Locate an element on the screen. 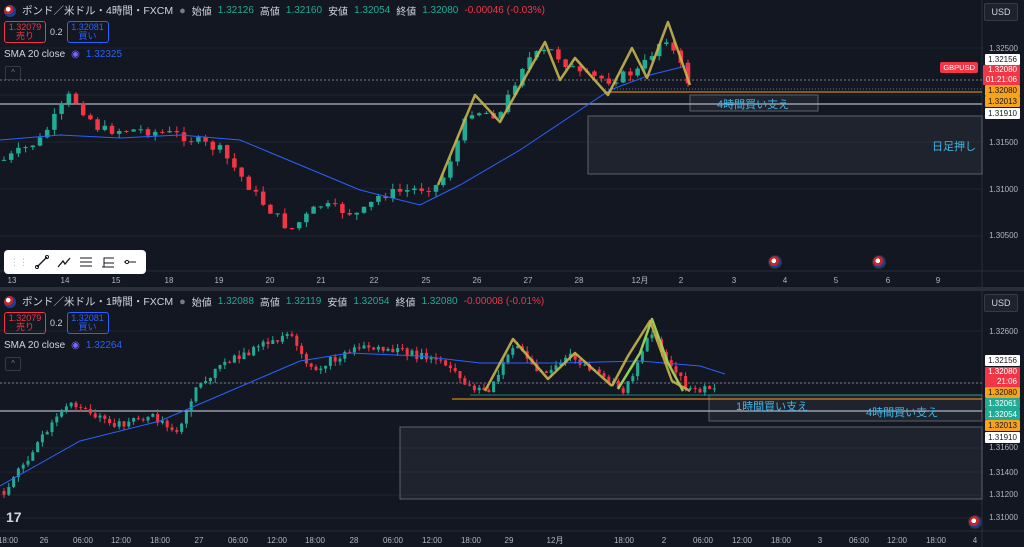 This screenshot has width=1024, height=547. sma-value: 1.32264 is located at coordinates (104, 345).